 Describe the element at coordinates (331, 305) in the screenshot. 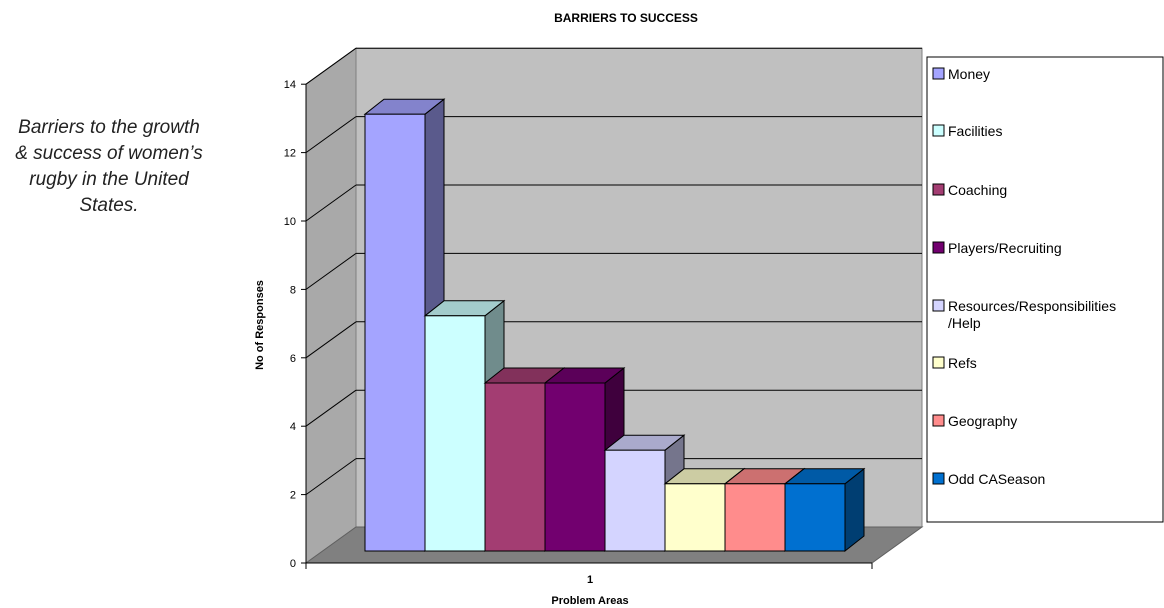

I see `side-wall` at that location.